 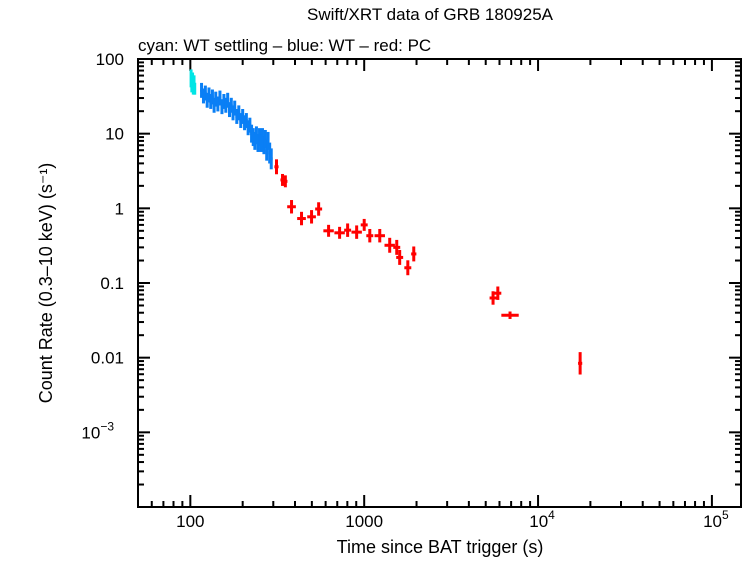 I want to click on chart-title: Swift/XRT data of GRB 180925A, so click(x=430, y=14).